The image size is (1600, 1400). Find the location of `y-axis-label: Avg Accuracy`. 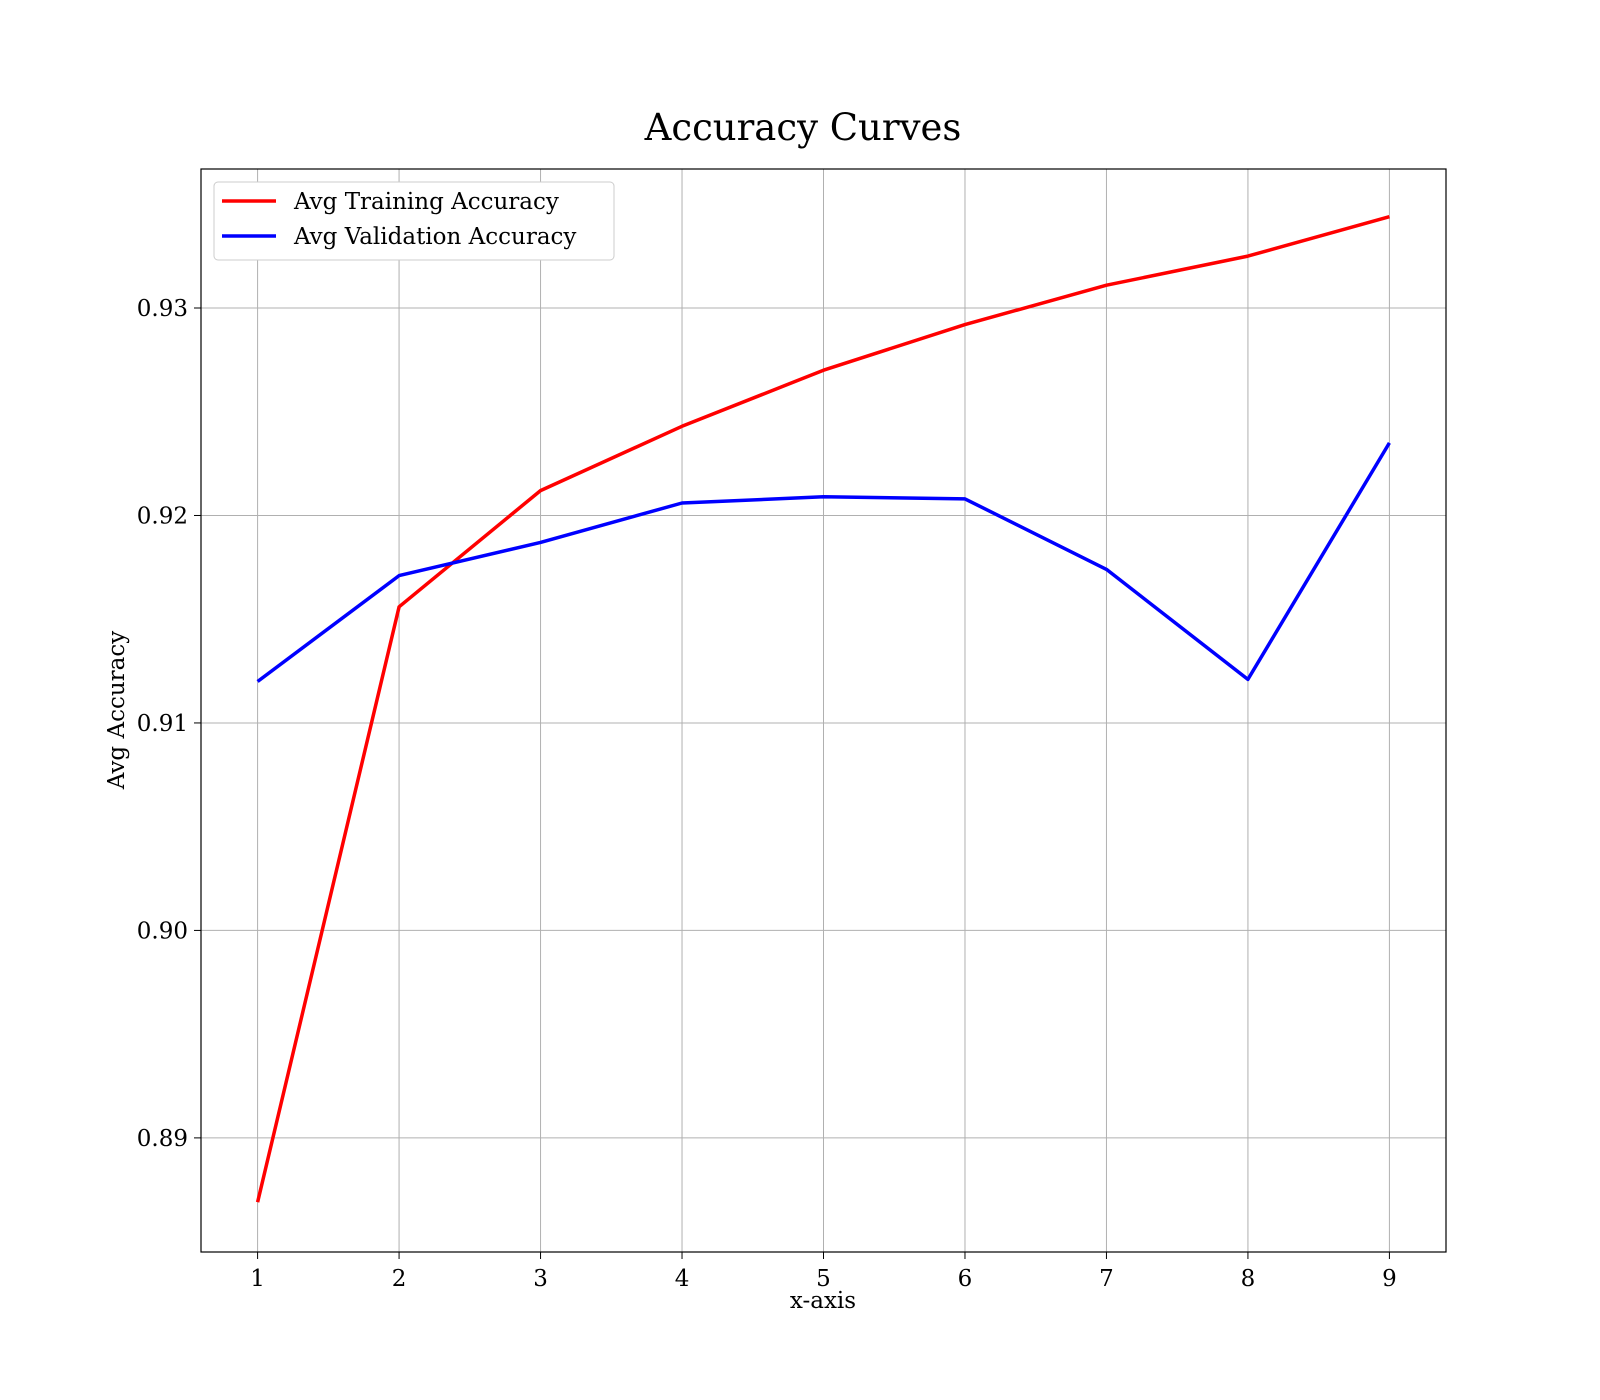

y-axis-label: Avg Accuracy is located at coordinates (117, 710).